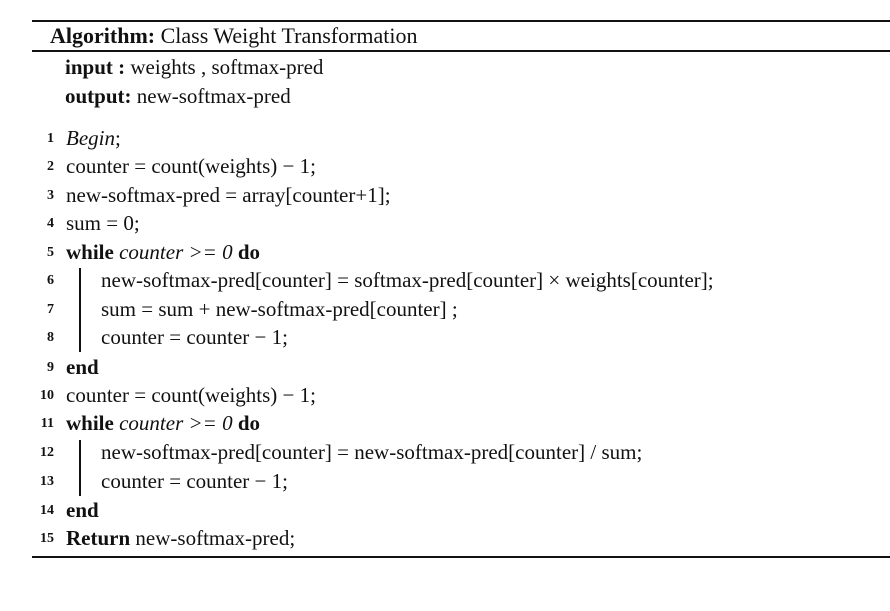  I want to click on header-rule, so click(461, 51).